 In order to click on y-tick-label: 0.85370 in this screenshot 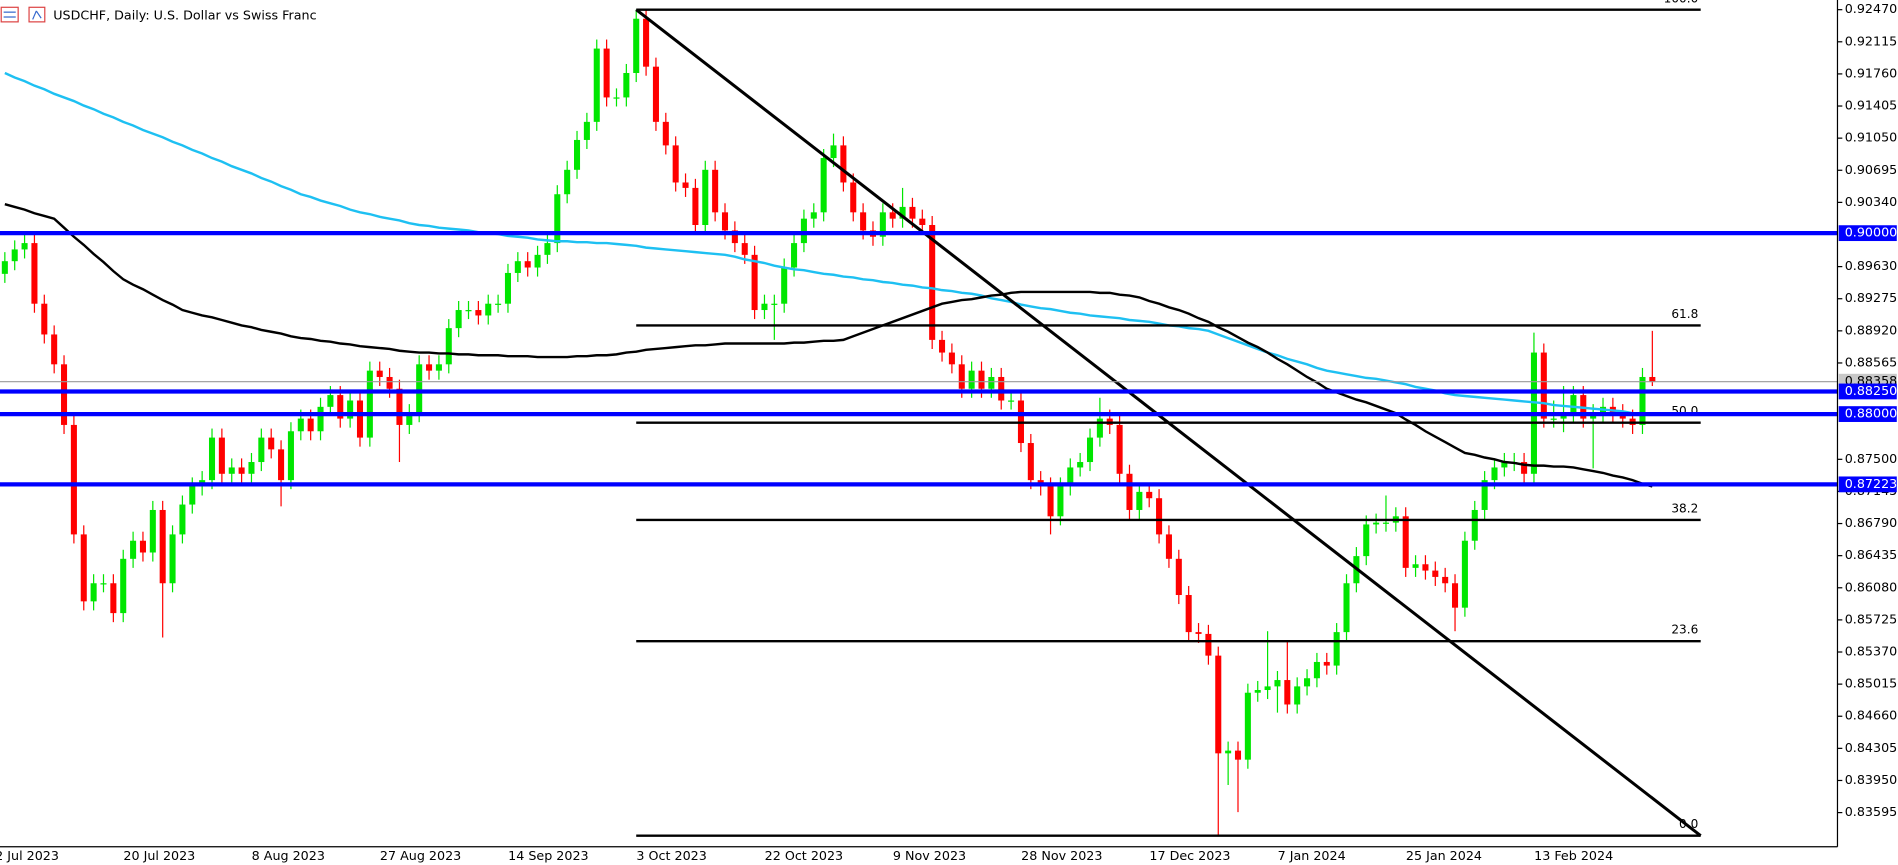, I will do `click(1871, 651)`.